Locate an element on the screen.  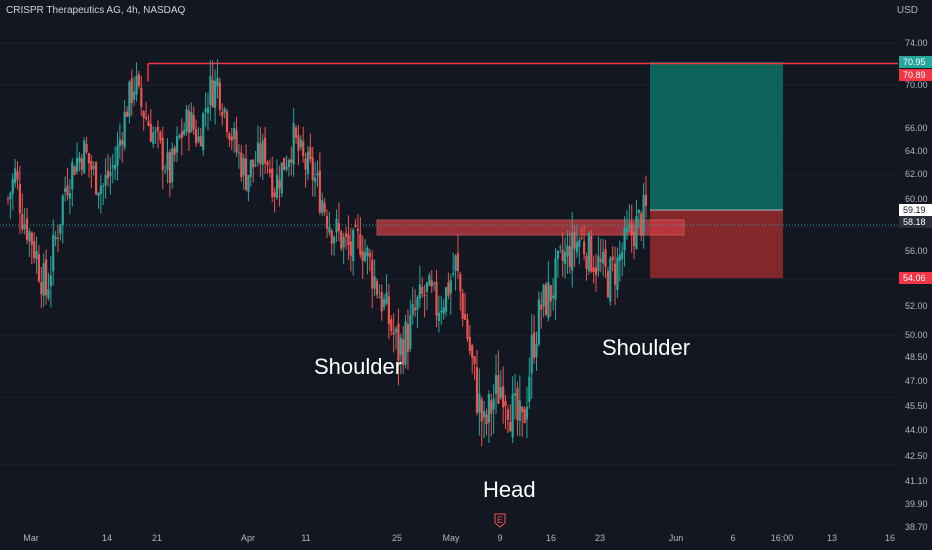
svg-text: E is located at coordinates (500, 520).